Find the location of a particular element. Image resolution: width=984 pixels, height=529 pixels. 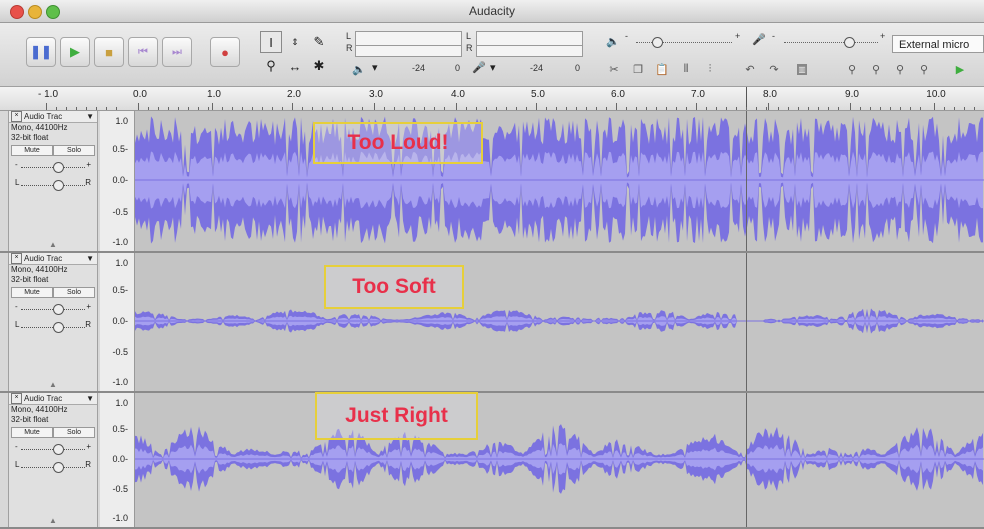

minimize-window-button is located at coordinates (35, 12).